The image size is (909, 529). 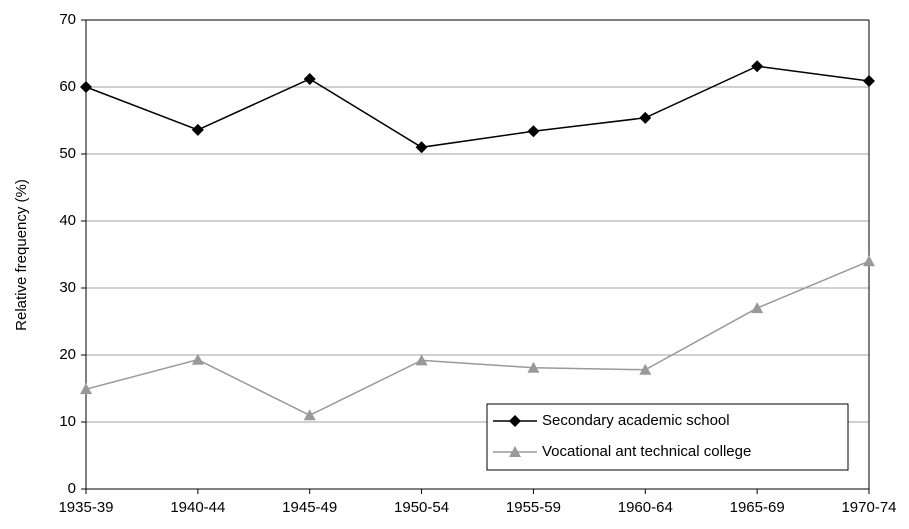 What do you see at coordinates (477, 107) in the screenshot?
I see `series-line` at bounding box center [477, 107].